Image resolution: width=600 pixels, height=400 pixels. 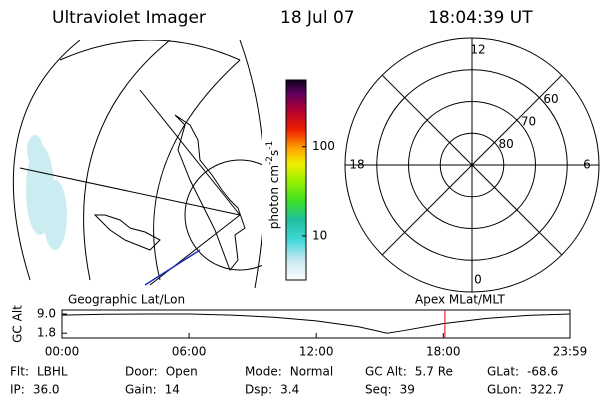 What do you see at coordinates (316, 323) in the screenshot?
I see `altitude-line` at bounding box center [316, 323].